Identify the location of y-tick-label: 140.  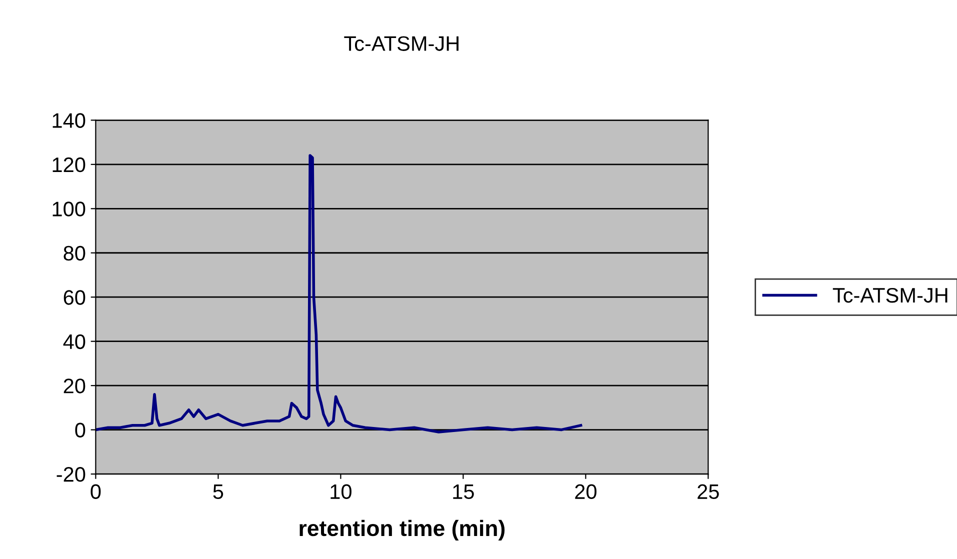
(69, 120).